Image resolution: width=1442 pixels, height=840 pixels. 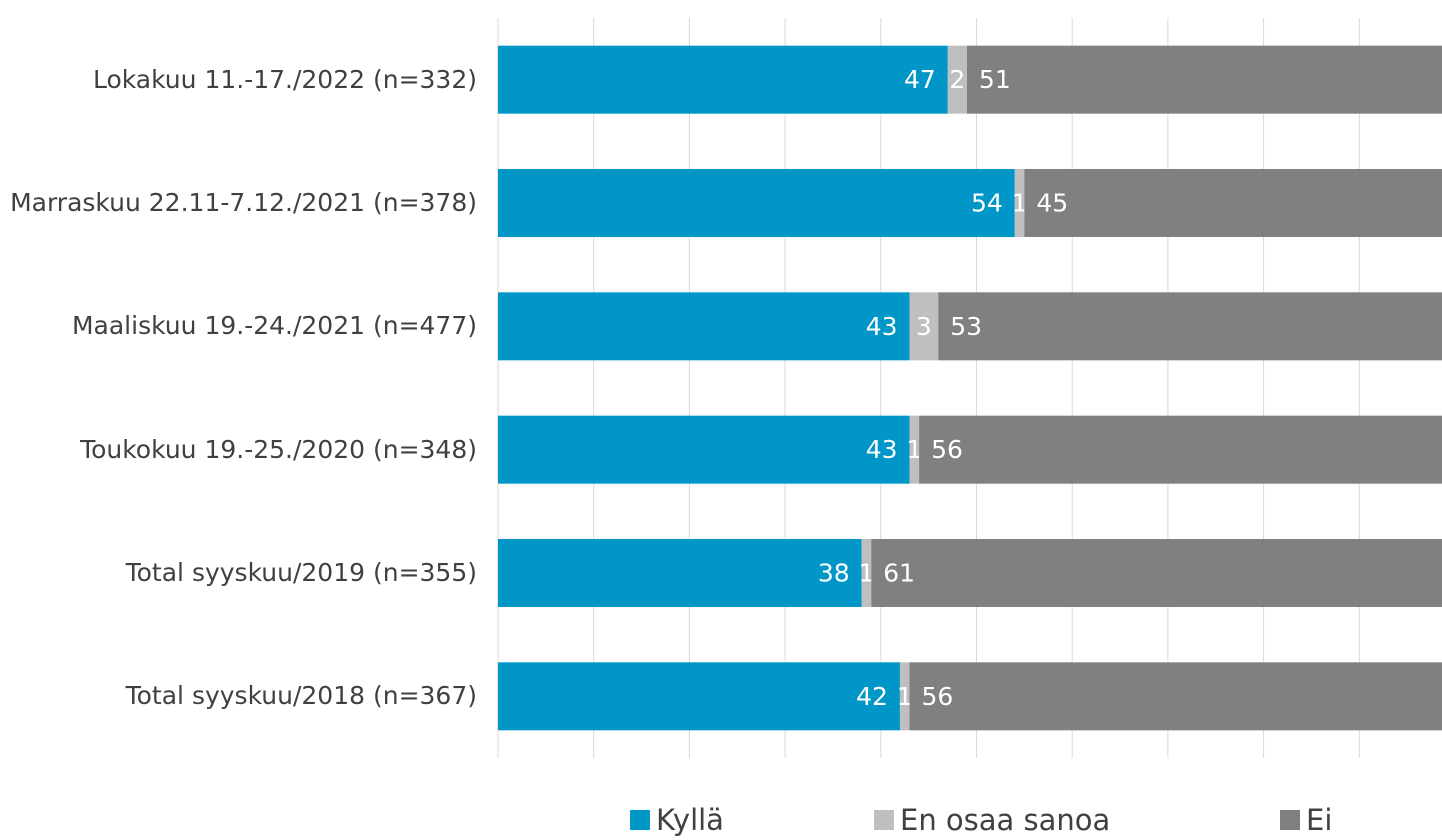 What do you see at coordinates (1005, 820) in the screenshot?
I see `legend-label: En osaa sanoa` at bounding box center [1005, 820].